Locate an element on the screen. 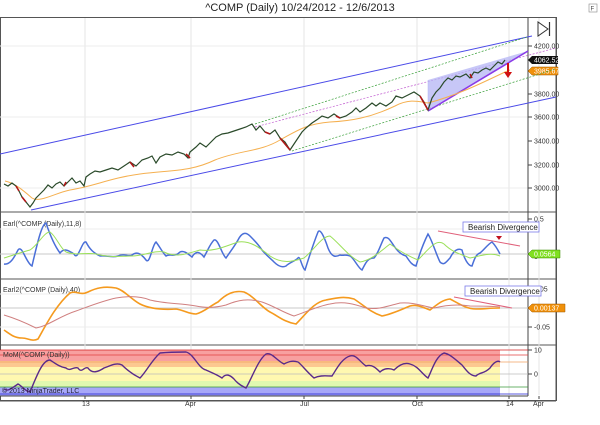 Image resolution: width=600 pixels, height=425 pixels. svg-text: 3200.00 is located at coordinates (546, 166).